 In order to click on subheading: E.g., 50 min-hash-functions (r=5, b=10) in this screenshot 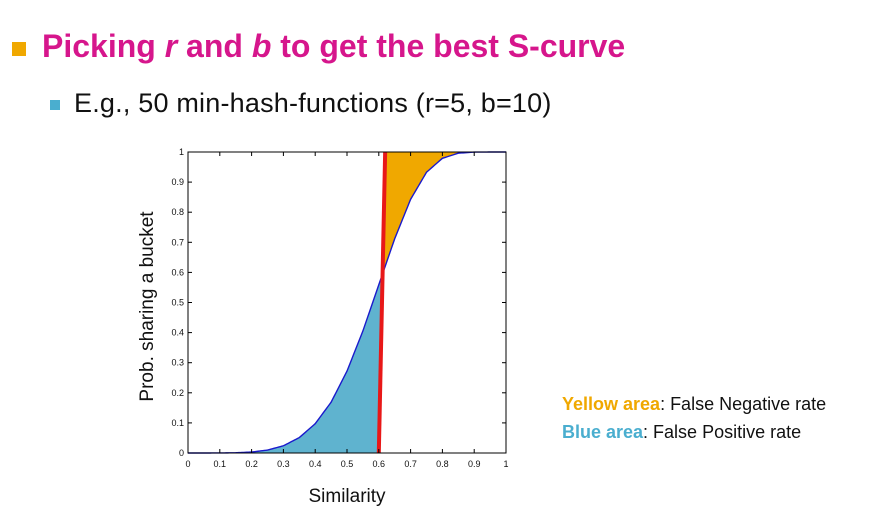, I will do `click(313, 103)`.